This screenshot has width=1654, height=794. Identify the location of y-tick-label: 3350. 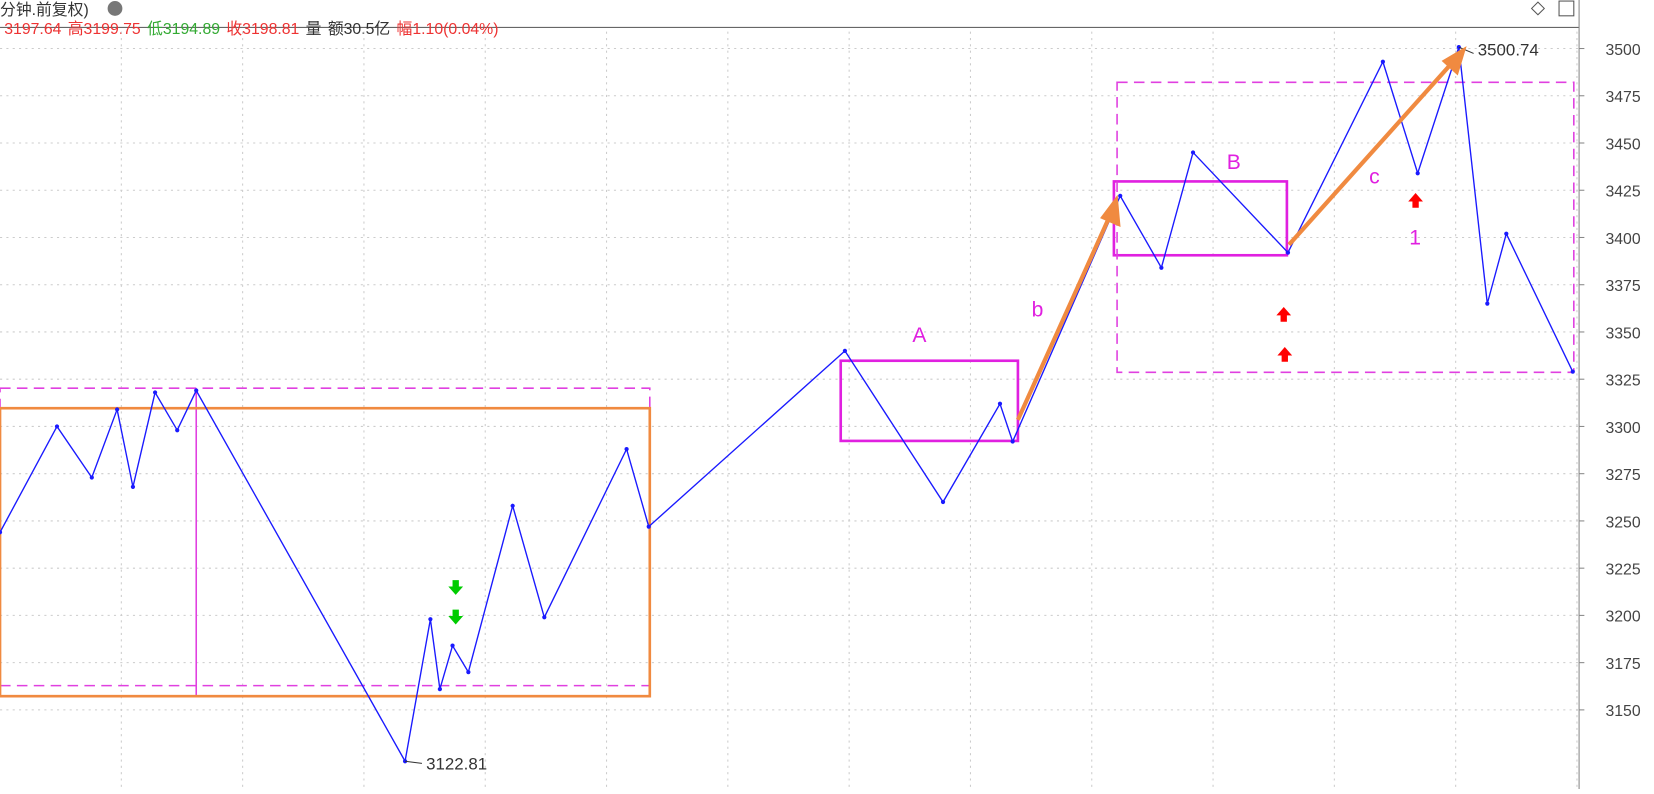
(1622, 333).